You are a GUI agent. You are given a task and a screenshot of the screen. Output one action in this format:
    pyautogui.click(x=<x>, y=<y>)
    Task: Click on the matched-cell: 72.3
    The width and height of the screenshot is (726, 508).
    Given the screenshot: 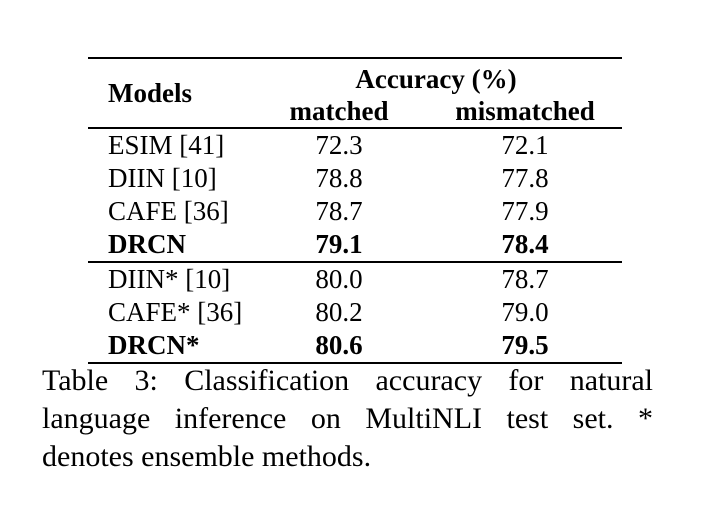 What is the action you would take?
    pyautogui.click(x=339, y=145)
    